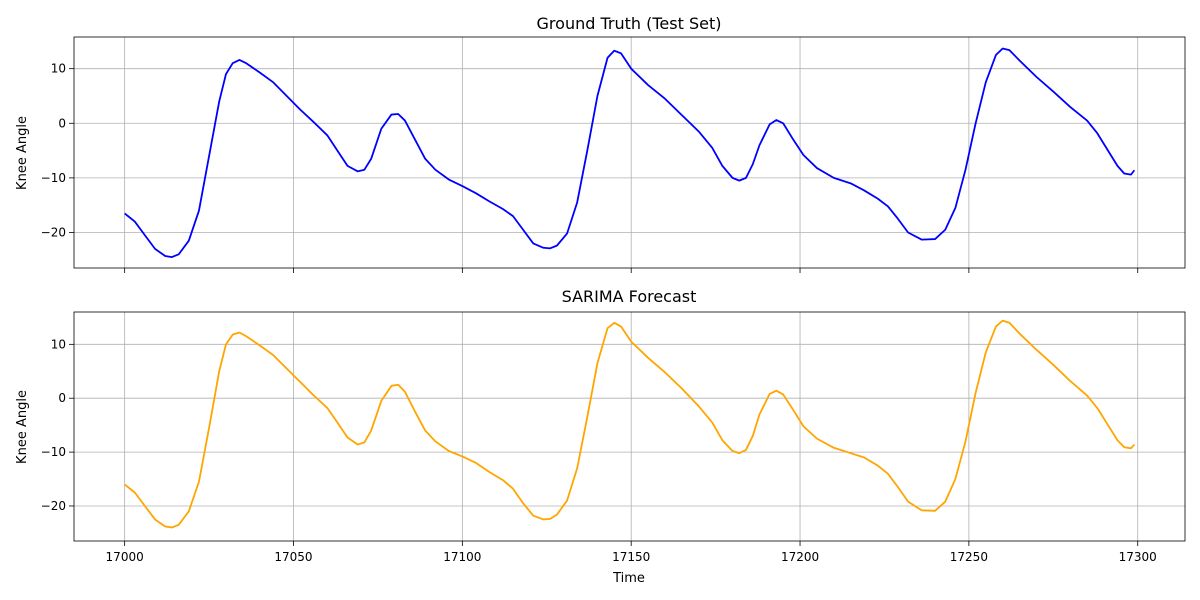  What do you see at coordinates (293, 557) in the screenshot?
I see `x-tick-label: 17050` at bounding box center [293, 557].